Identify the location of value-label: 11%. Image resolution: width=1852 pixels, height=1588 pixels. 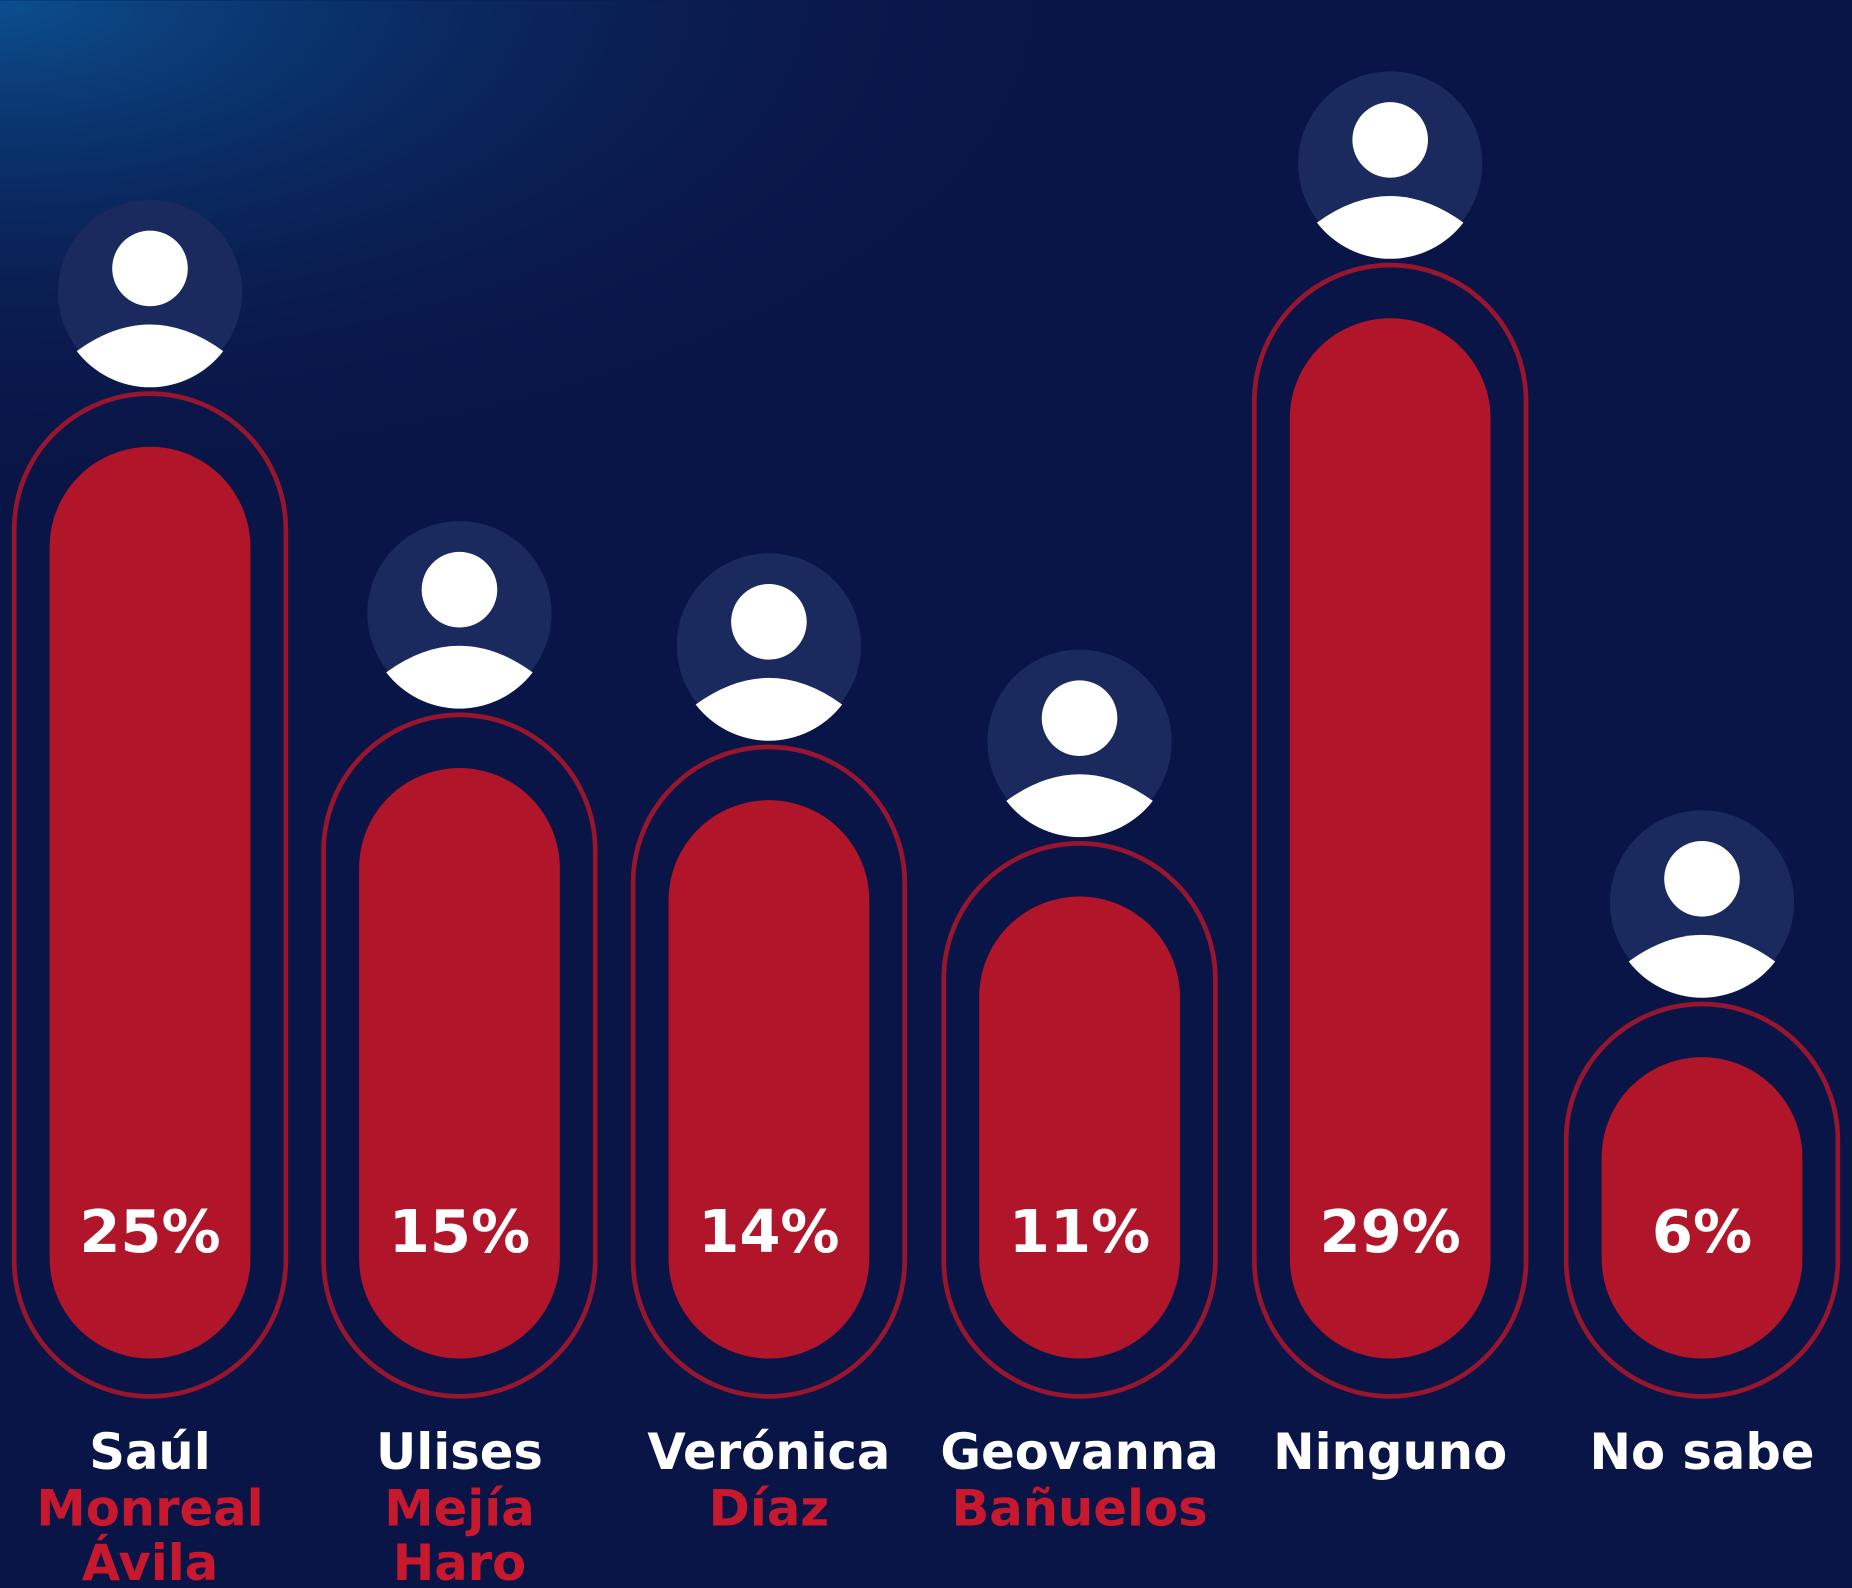
(1079, 1231).